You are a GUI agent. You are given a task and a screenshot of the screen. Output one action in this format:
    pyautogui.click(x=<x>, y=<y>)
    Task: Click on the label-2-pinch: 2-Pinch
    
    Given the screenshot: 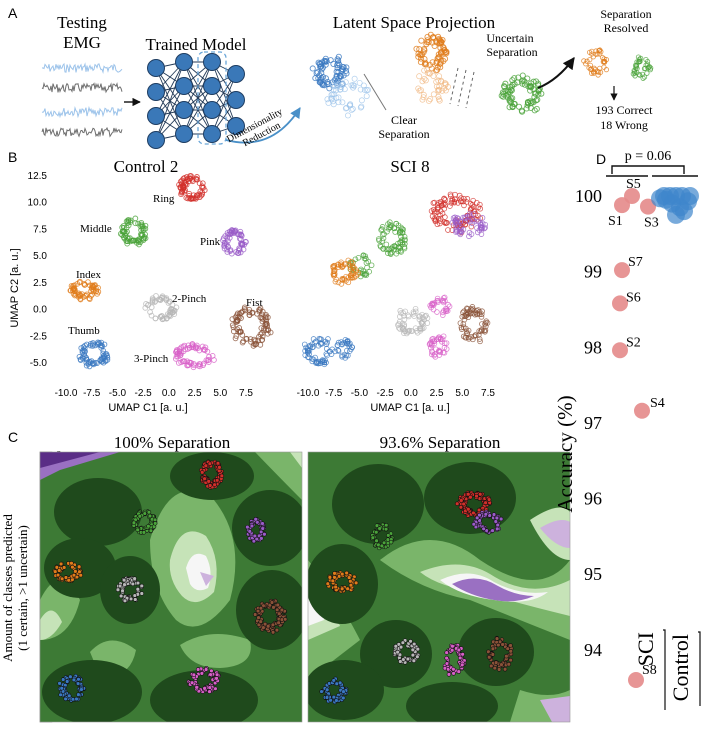 What is the action you would take?
    pyautogui.click(x=189, y=299)
    